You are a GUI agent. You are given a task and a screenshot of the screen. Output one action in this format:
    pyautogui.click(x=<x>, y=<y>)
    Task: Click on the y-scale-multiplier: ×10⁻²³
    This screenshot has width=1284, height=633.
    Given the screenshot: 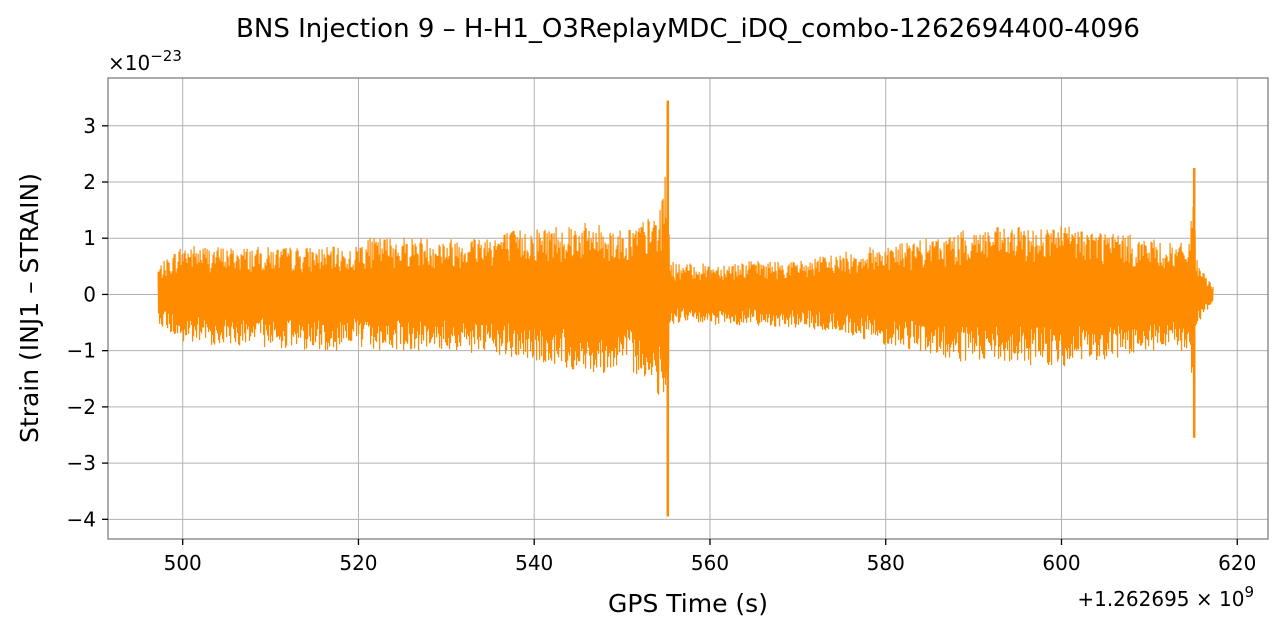 What is the action you would take?
    pyautogui.click(x=145, y=61)
    